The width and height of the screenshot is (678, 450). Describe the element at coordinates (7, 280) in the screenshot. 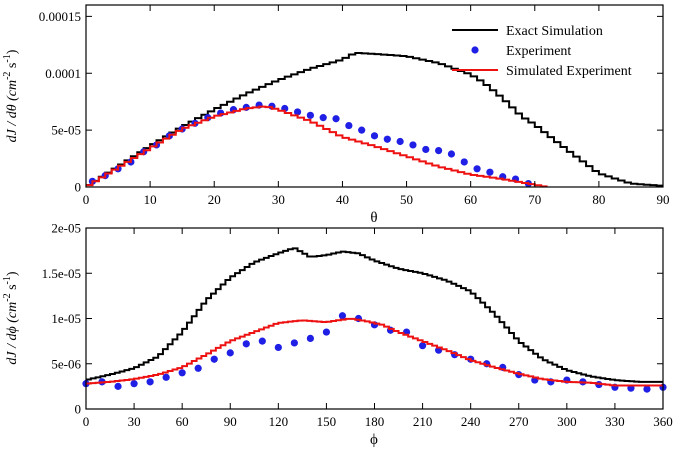

I see `phi-ylabel-exp2: -1` at that location.